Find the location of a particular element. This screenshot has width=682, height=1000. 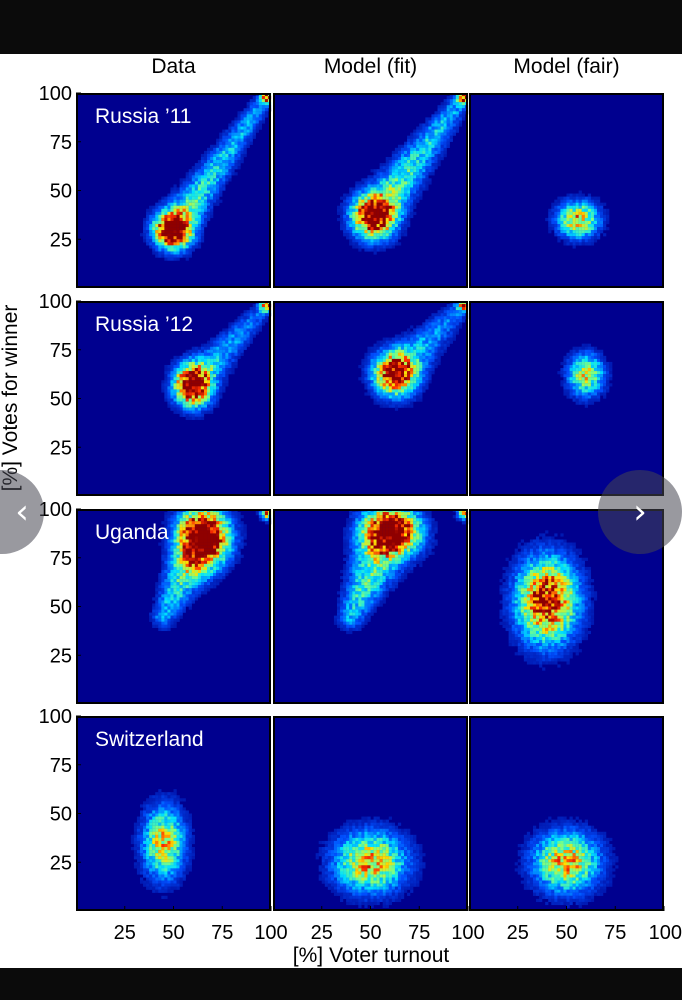

panel-russia-11-model-fit is located at coordinates (371, 190).